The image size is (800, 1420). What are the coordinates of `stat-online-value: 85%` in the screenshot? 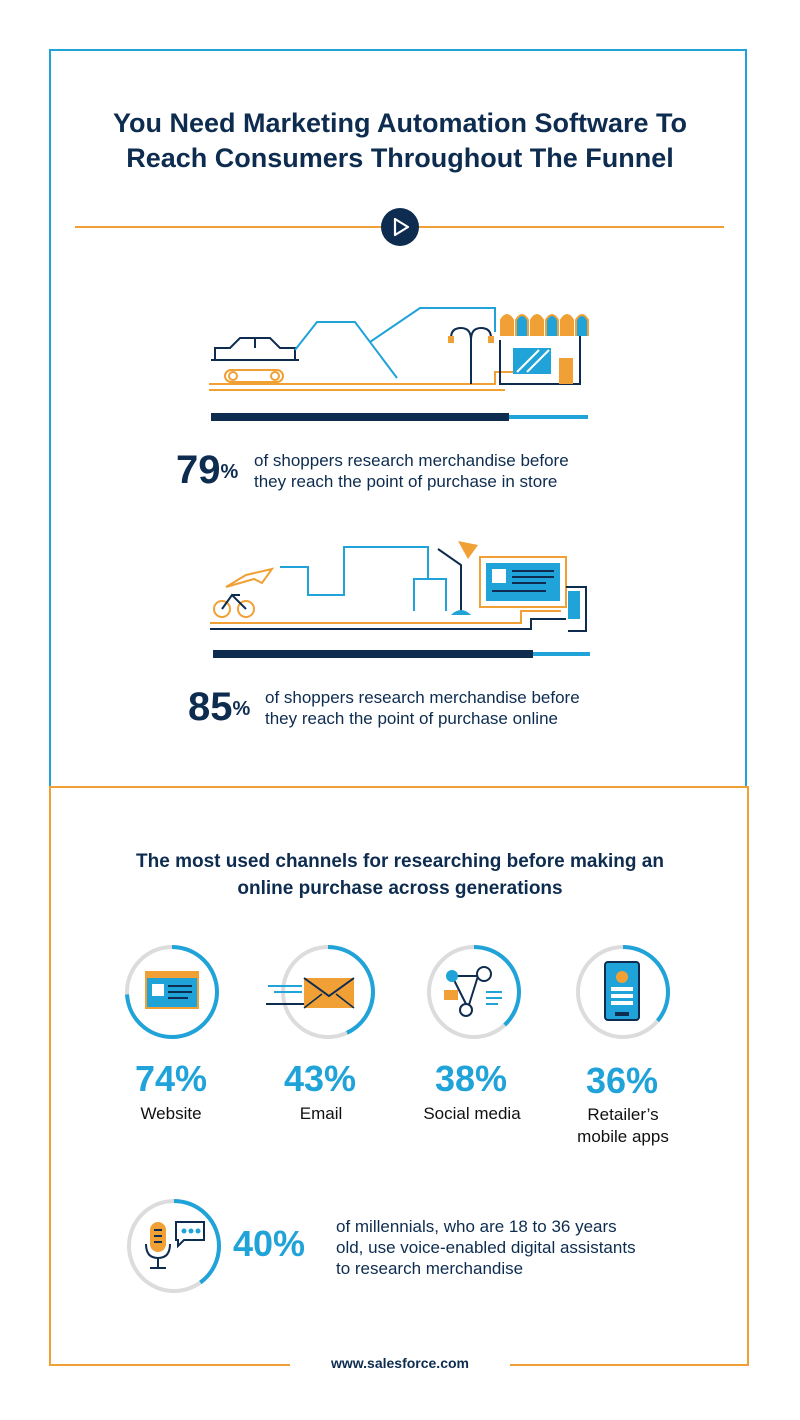 It's located at (219, 707).